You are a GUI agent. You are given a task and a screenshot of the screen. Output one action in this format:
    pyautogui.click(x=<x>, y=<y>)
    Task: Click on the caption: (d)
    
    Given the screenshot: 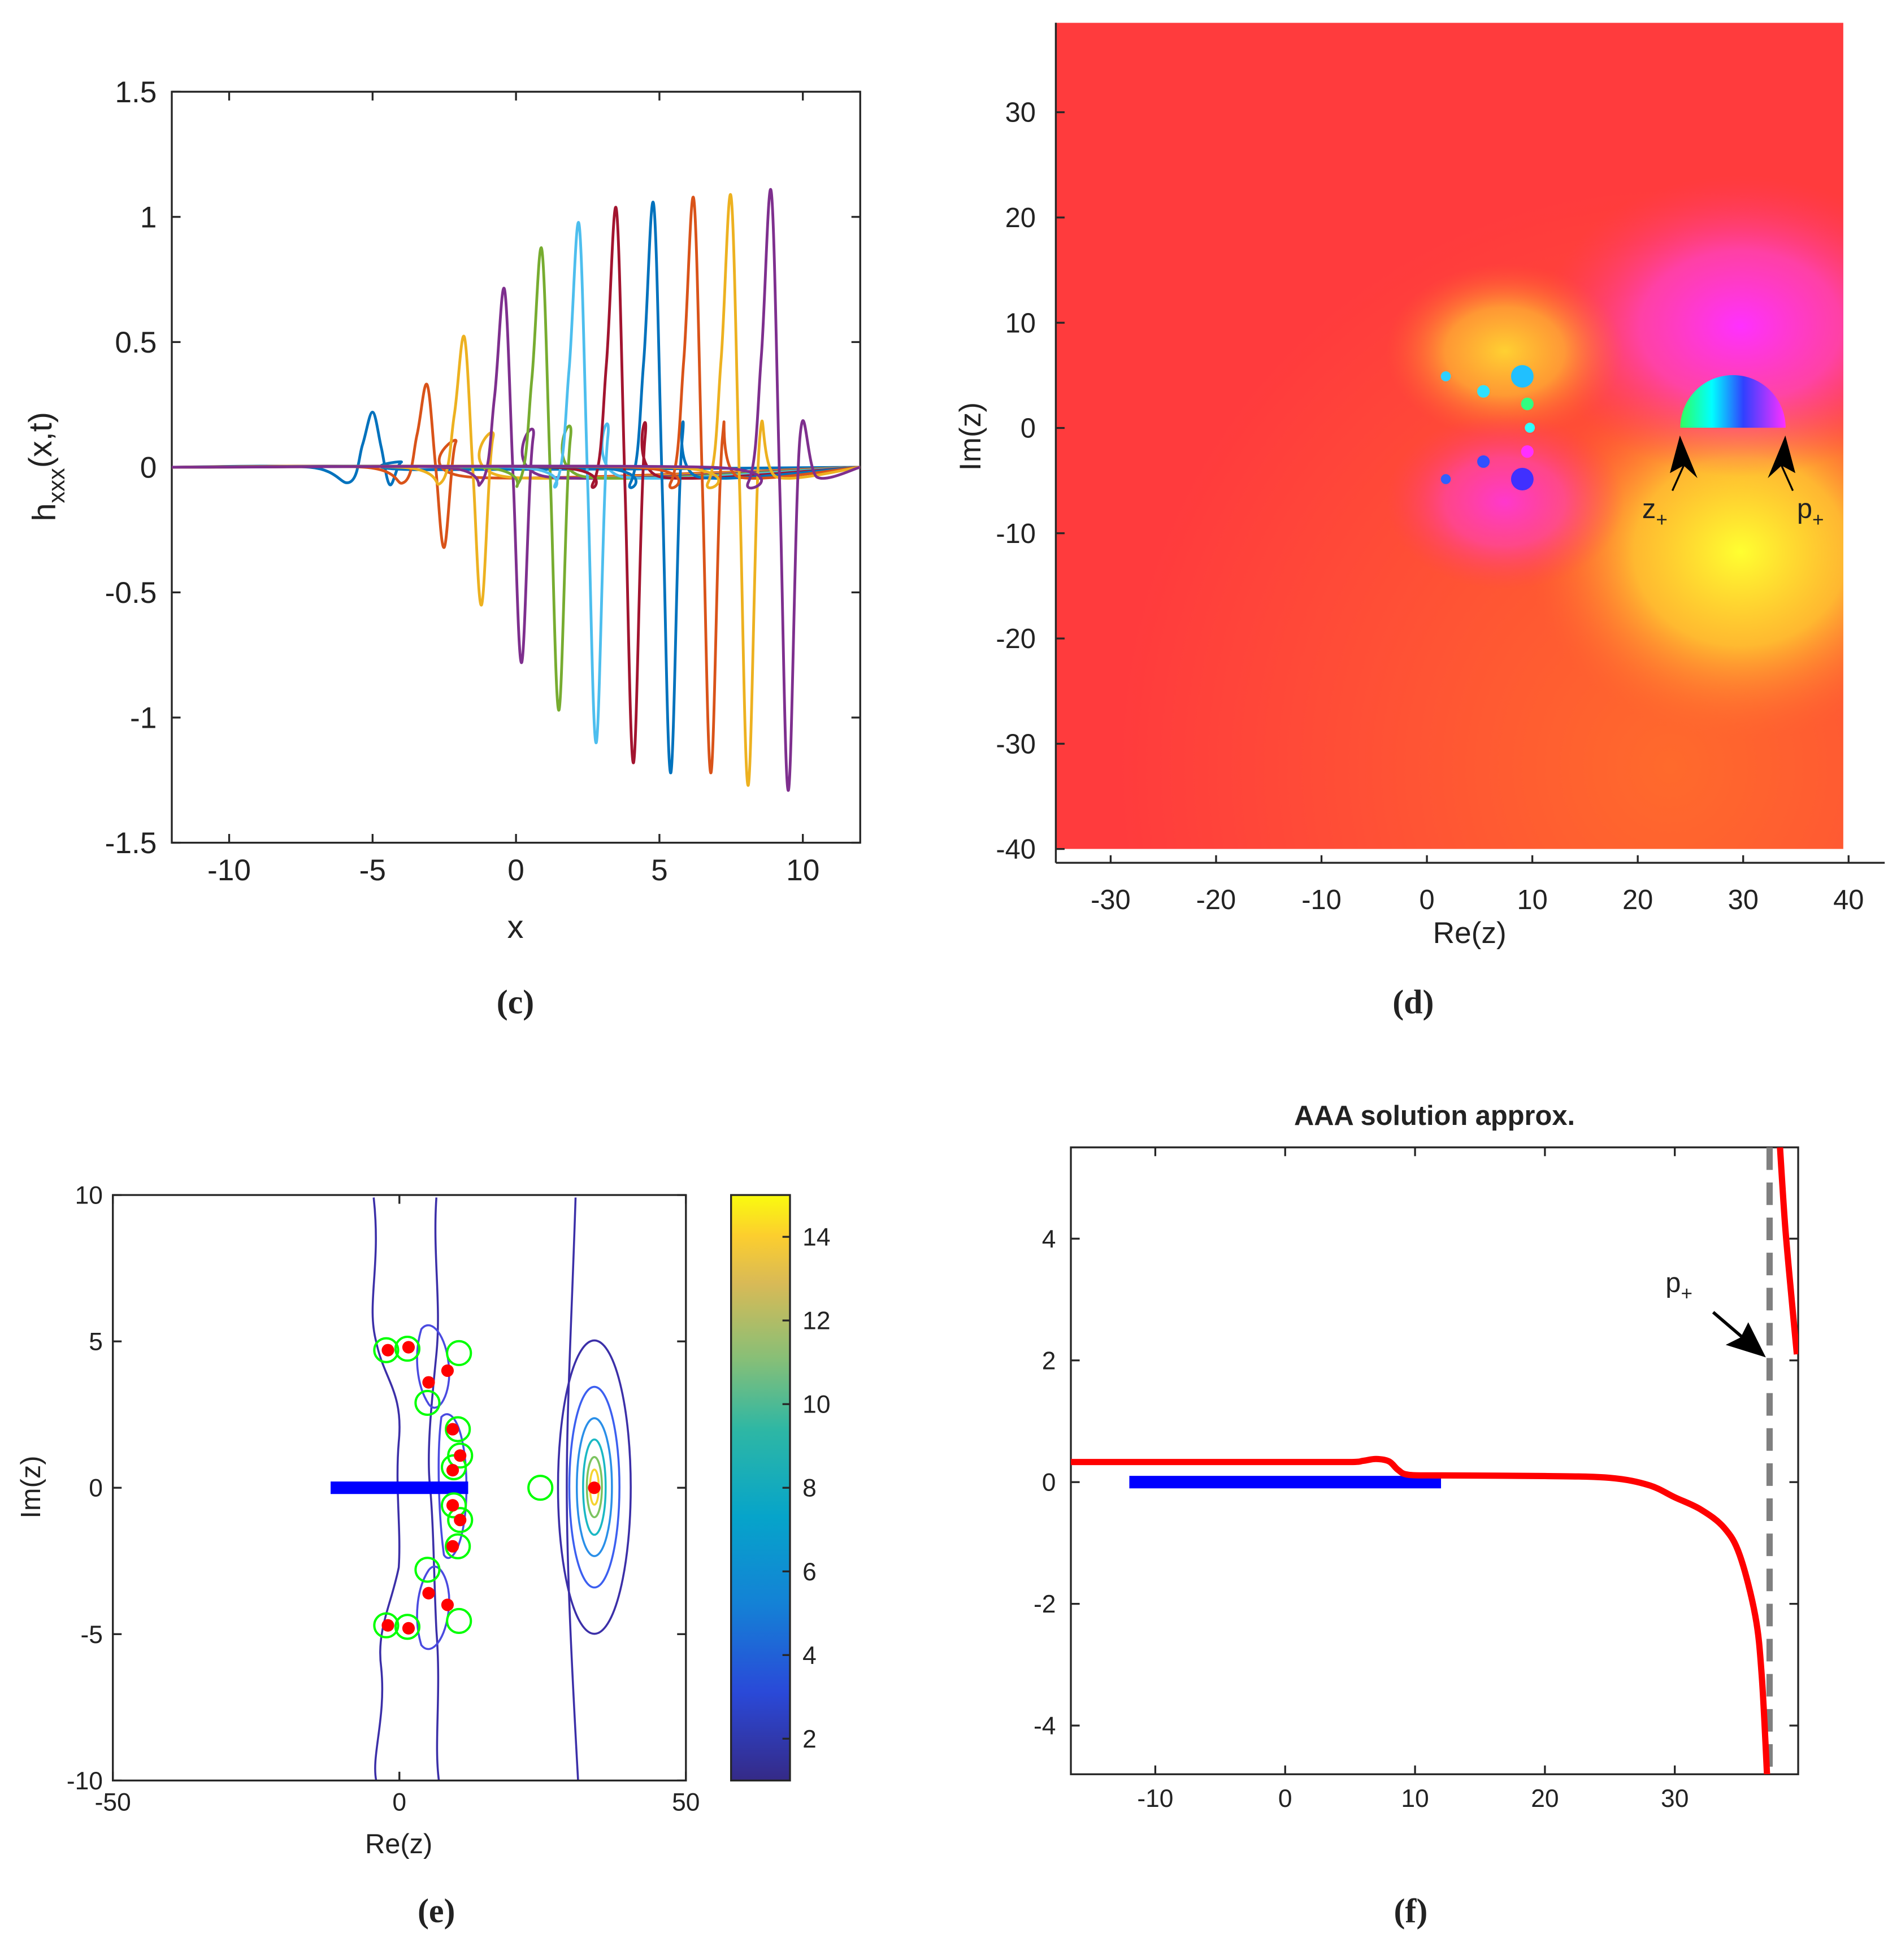 What is the action you would take?
    pyautogui.click(x=1413, y=1001)
    